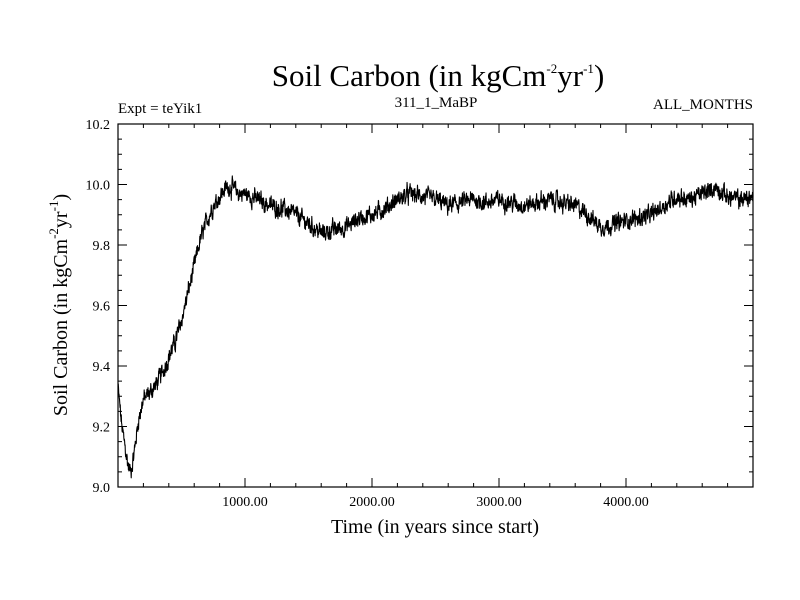 Image resolution: width=800 pixels, height=600 pixels. I want to click on y-tick-label: 9.4, so click(102, 367).